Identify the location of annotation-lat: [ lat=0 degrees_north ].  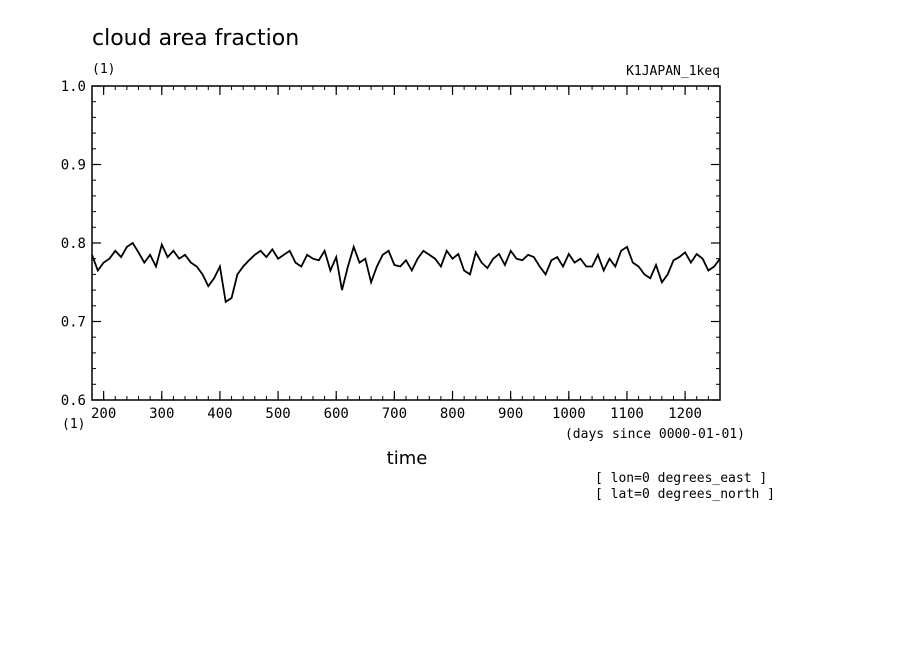
(685, 494).